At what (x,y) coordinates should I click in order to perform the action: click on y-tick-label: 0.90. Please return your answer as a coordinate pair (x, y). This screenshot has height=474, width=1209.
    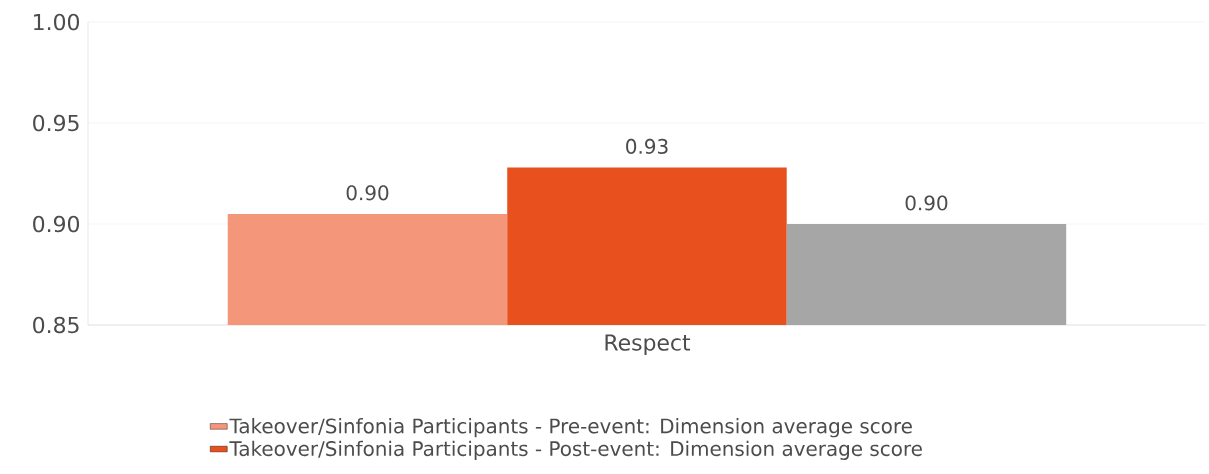
    Looking at the image, I should click on (56, 224).